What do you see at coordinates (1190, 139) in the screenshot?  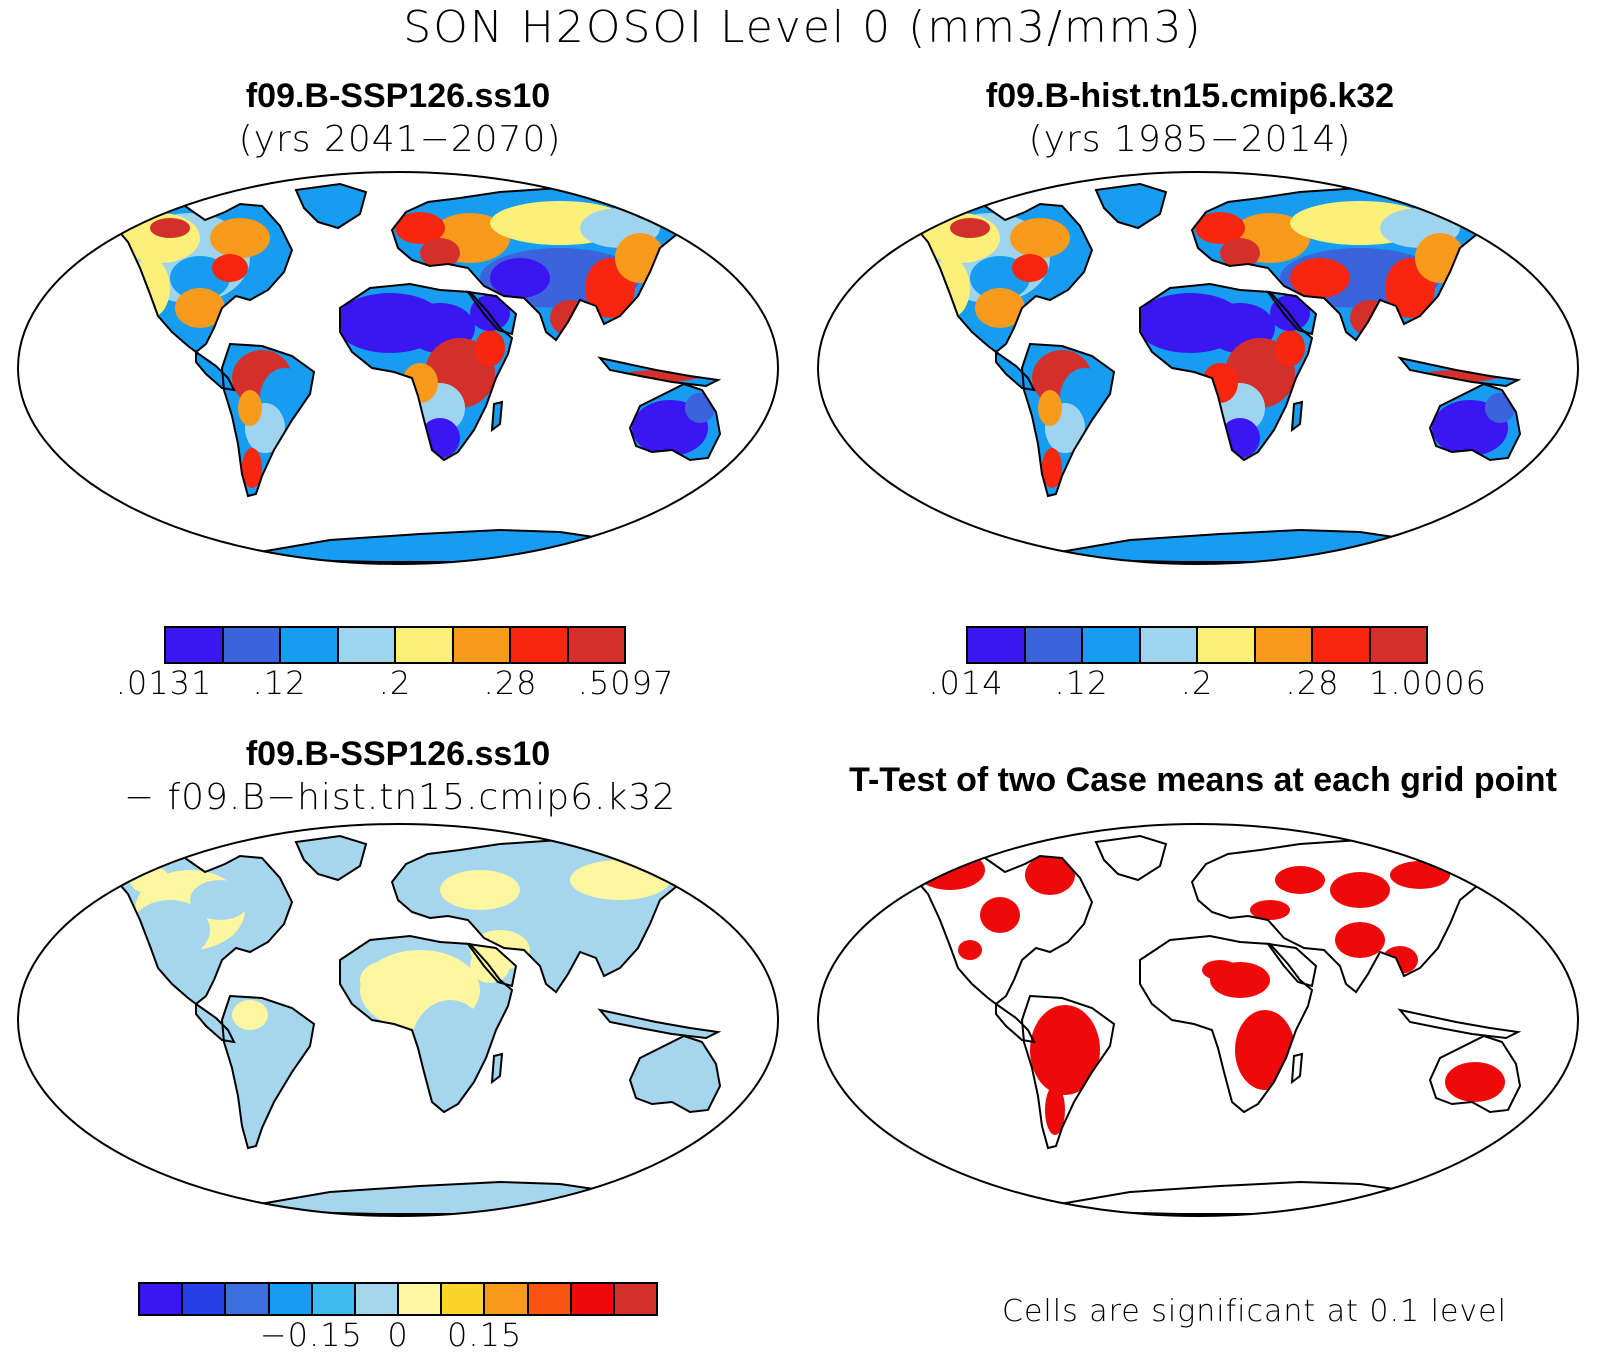 I see `panel-subtitle-top-right: (yrs 1985−2014)` at bounding box center [1190, 139].